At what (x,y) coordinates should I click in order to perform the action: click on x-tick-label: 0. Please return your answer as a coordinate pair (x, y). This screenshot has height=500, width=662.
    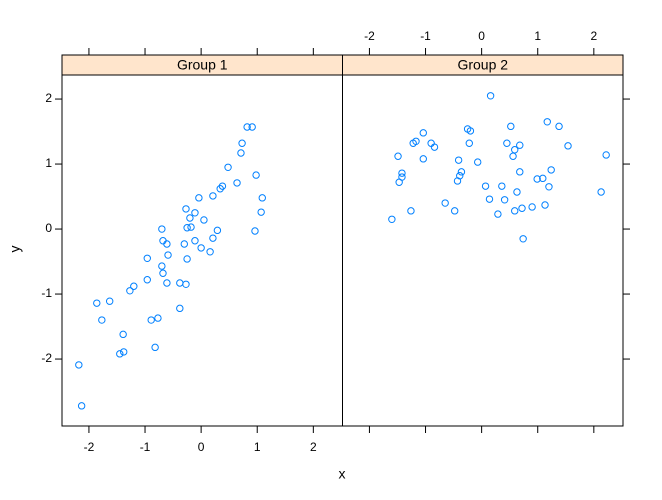
    Looking at the image, I should click on (481, 36).